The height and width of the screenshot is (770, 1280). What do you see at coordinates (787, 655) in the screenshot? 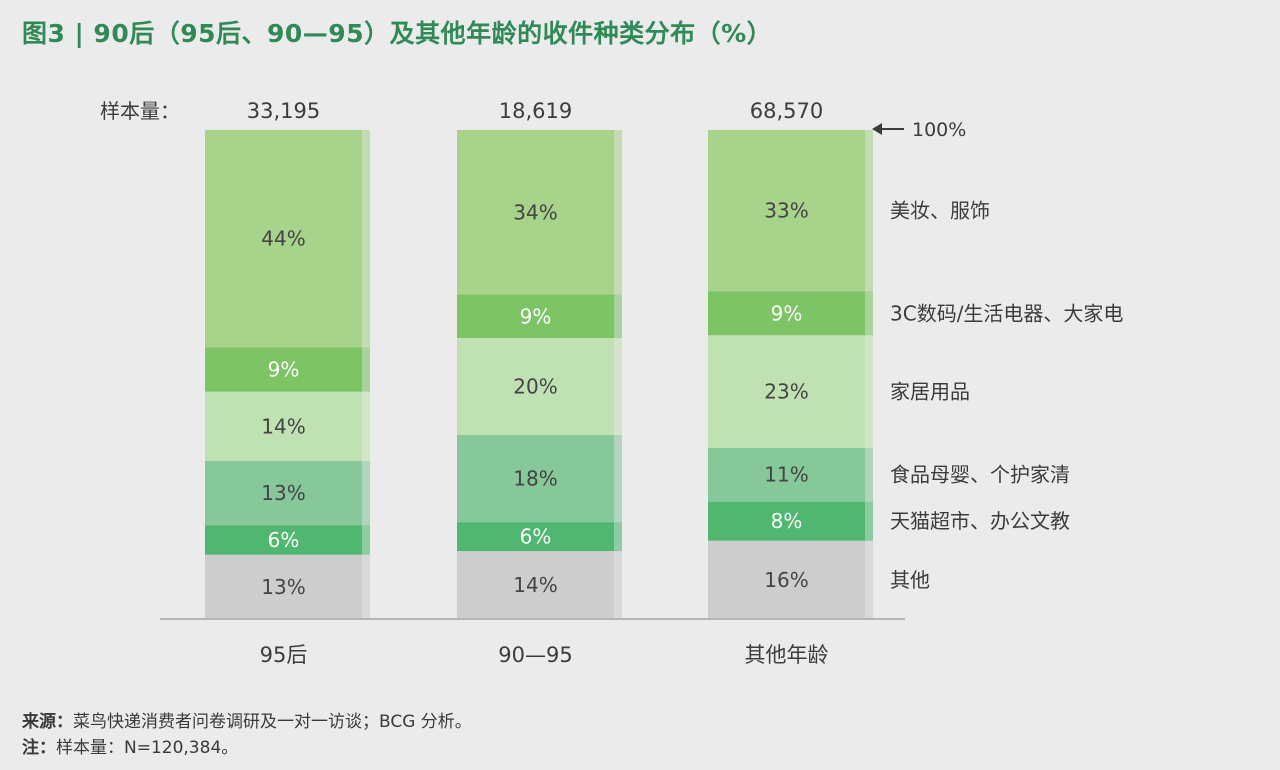
I see `category-label: 其他年龄` at bounding box center [787, 655].